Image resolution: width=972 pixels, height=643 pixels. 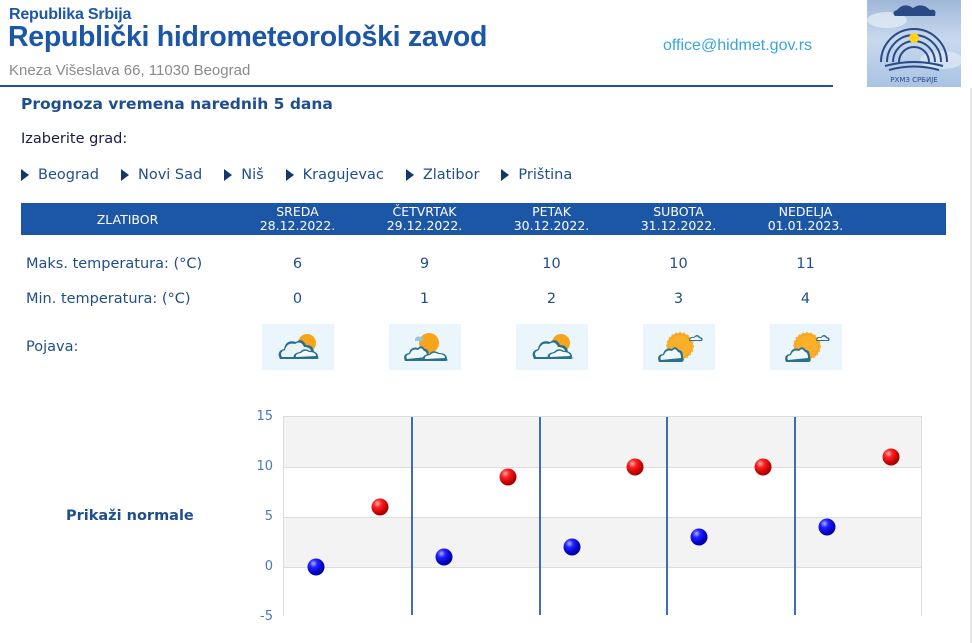 I want to click on min-temp-value: 3, so click(x=678, y=299).